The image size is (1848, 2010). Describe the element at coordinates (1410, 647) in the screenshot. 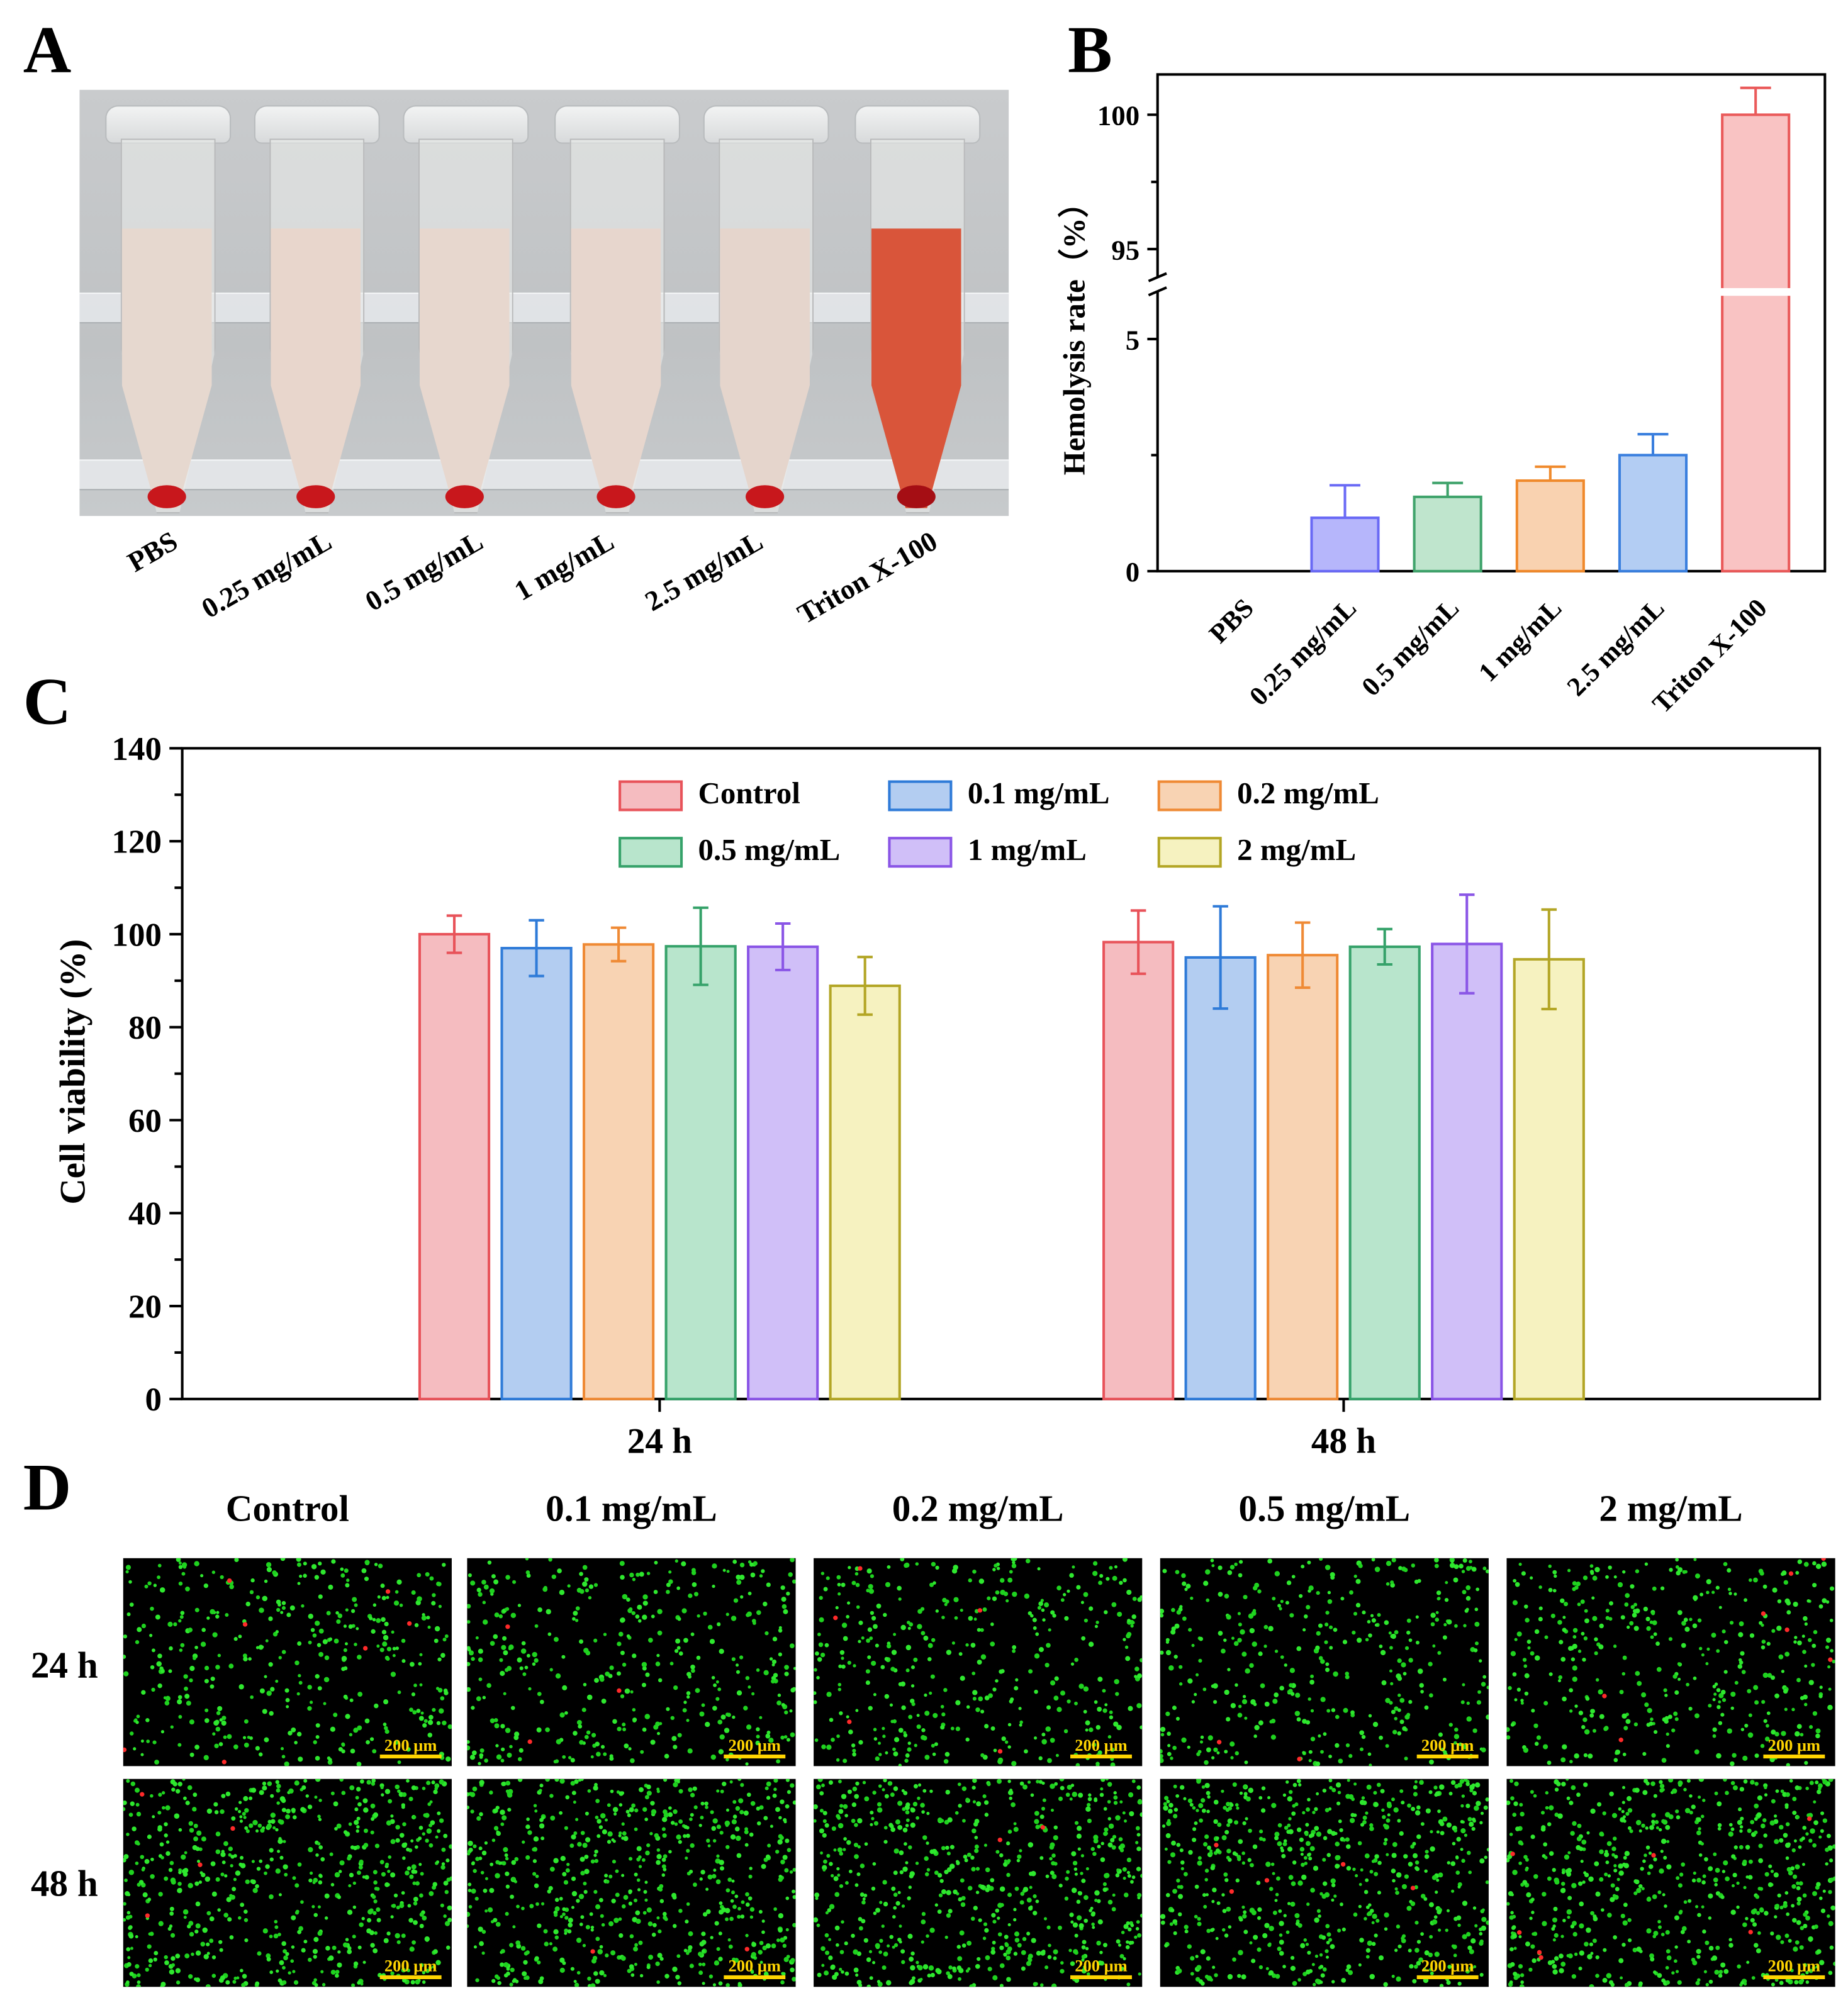

I see `x-tick-label: 0.5 mg/mL` at that location.